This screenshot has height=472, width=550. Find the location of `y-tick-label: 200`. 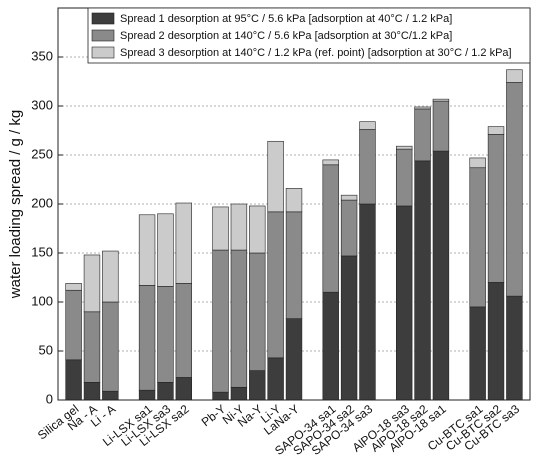

y-tick-label: 200 is located at coordinates (42, 202).